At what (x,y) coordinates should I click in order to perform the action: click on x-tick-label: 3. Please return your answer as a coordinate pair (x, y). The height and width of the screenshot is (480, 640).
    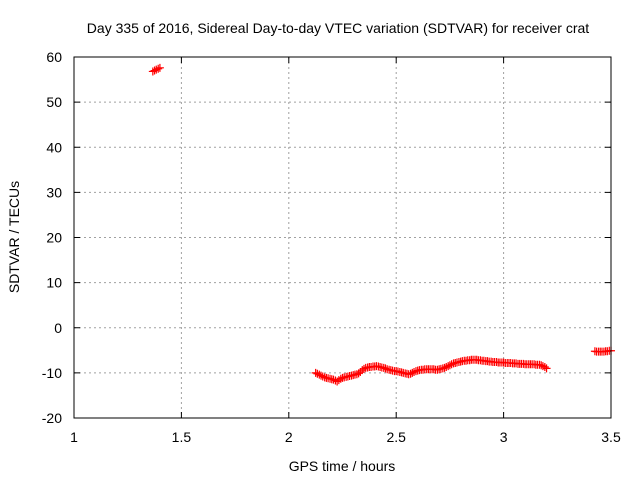
    Looking at the image, I should click on (504, 437).